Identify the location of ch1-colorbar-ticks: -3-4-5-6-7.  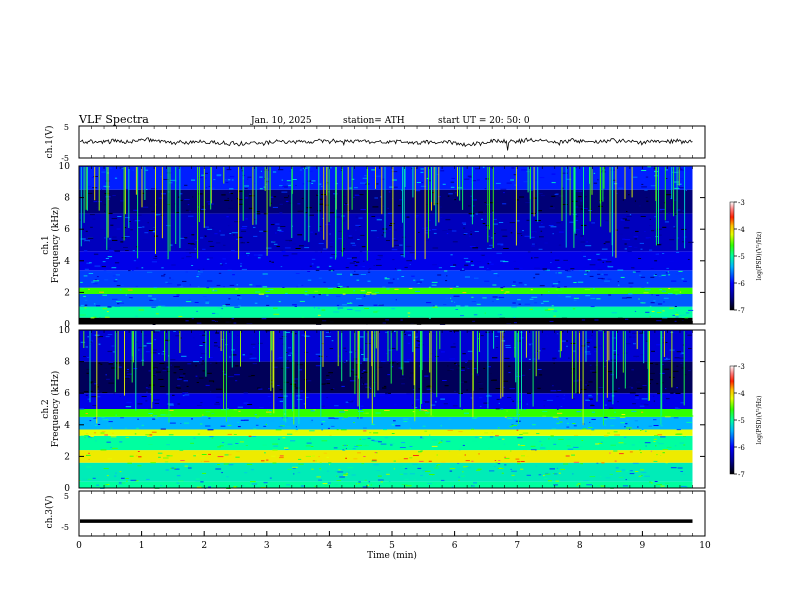
(739, 257).